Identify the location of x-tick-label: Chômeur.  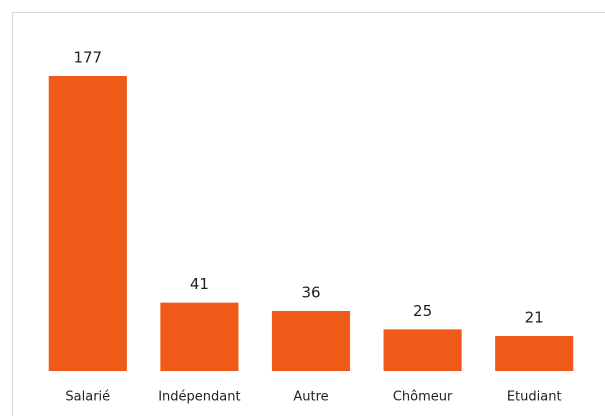
(423, 397).